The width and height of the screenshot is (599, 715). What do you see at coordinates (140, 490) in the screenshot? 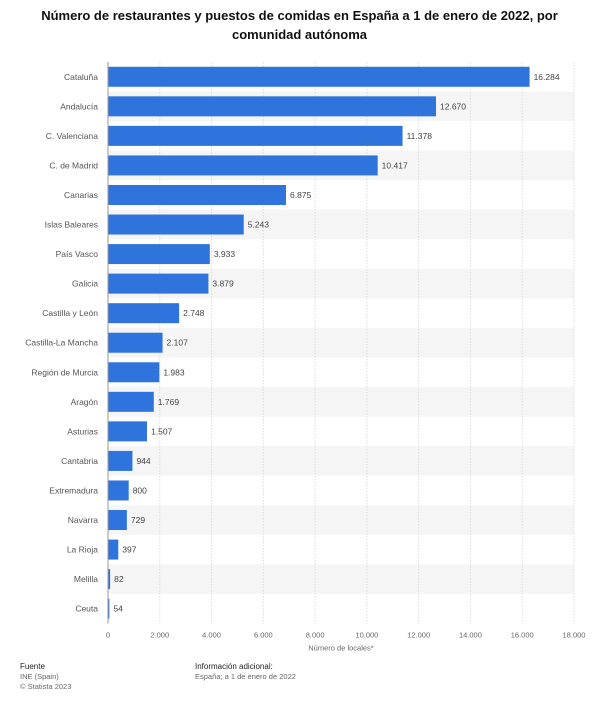
I see `value-label: 800` at bounding box center [140, 490].